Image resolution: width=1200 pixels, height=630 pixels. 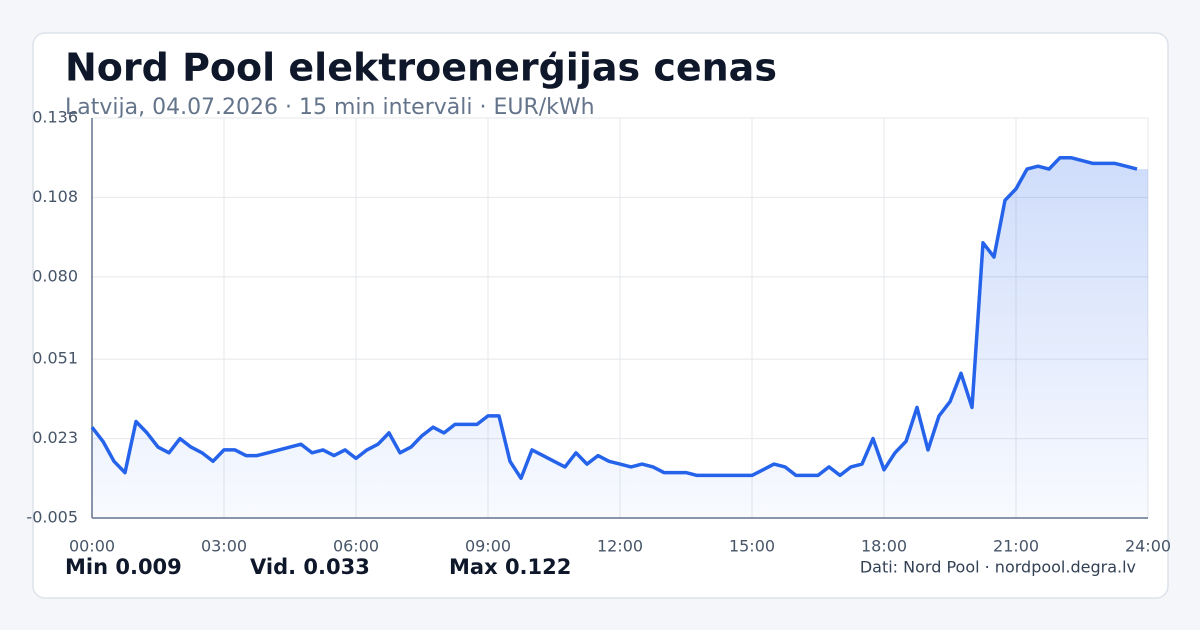 What do you see at coordinates (884, 546) in the screenshot?
I see `x-tick-label: 18:00` at bounding box center [884, 546].